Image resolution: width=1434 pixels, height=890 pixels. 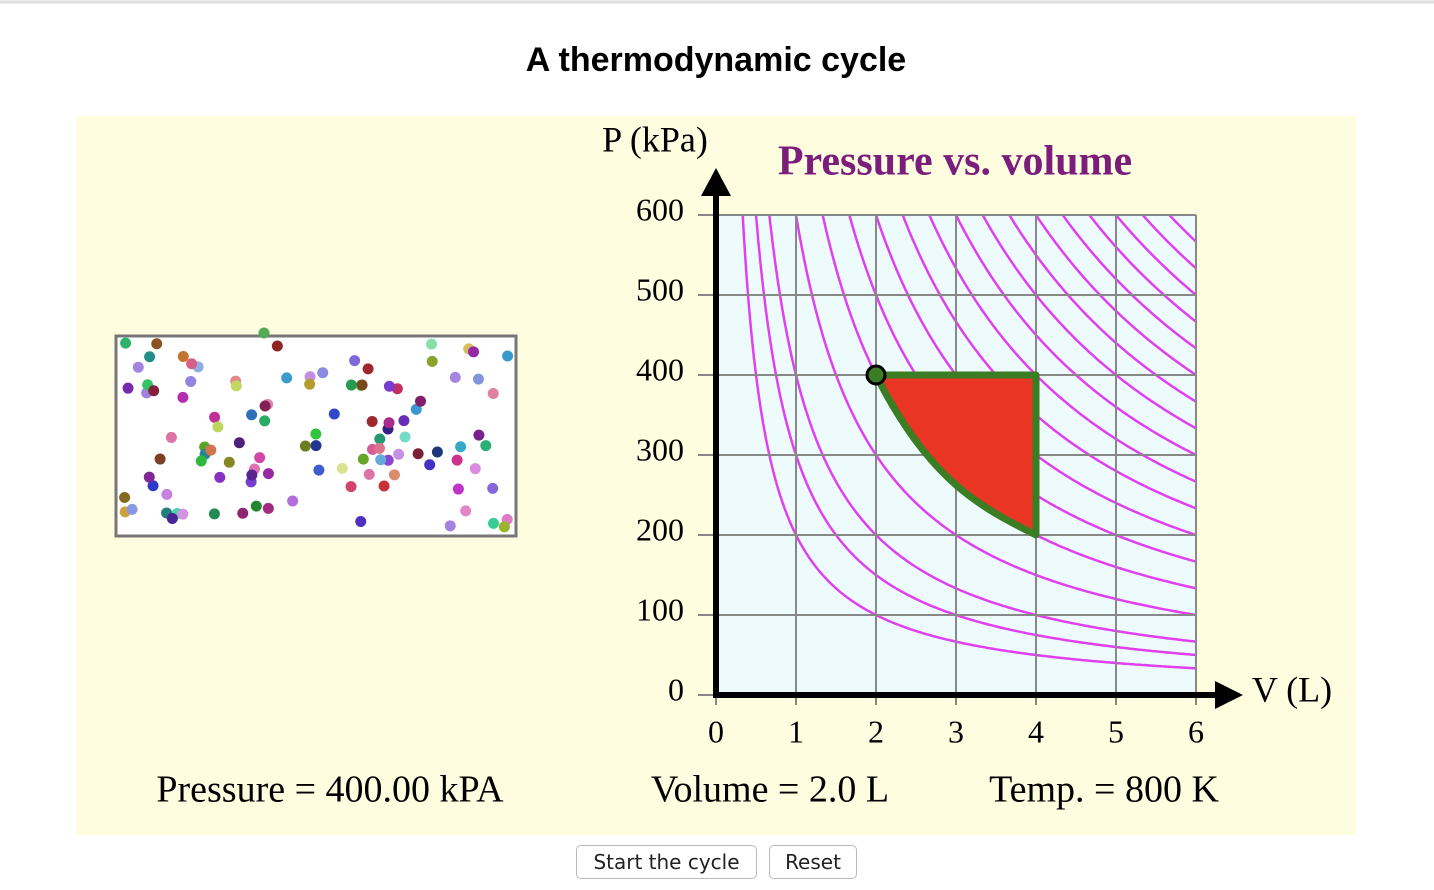 What do you see at coordinates (660, 369) in the screenshot?
I see `y-tick-label: 400` at bounding box center [660, 369].